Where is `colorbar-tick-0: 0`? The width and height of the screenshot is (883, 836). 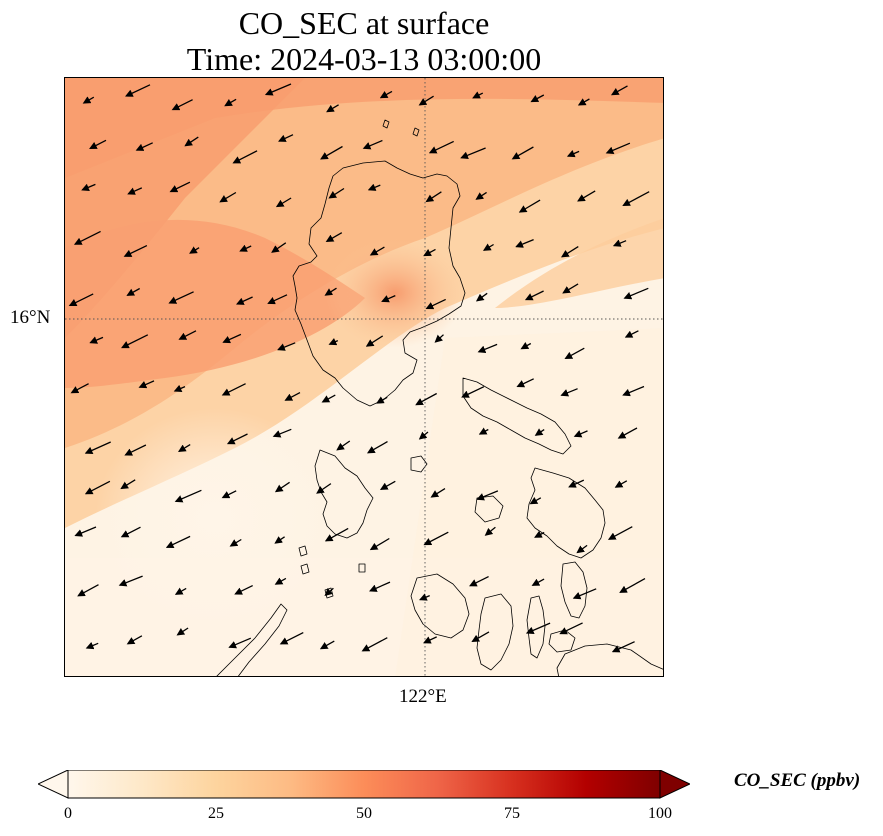
colorbar-tick-0: 0 is located at coordinates (68, 813).